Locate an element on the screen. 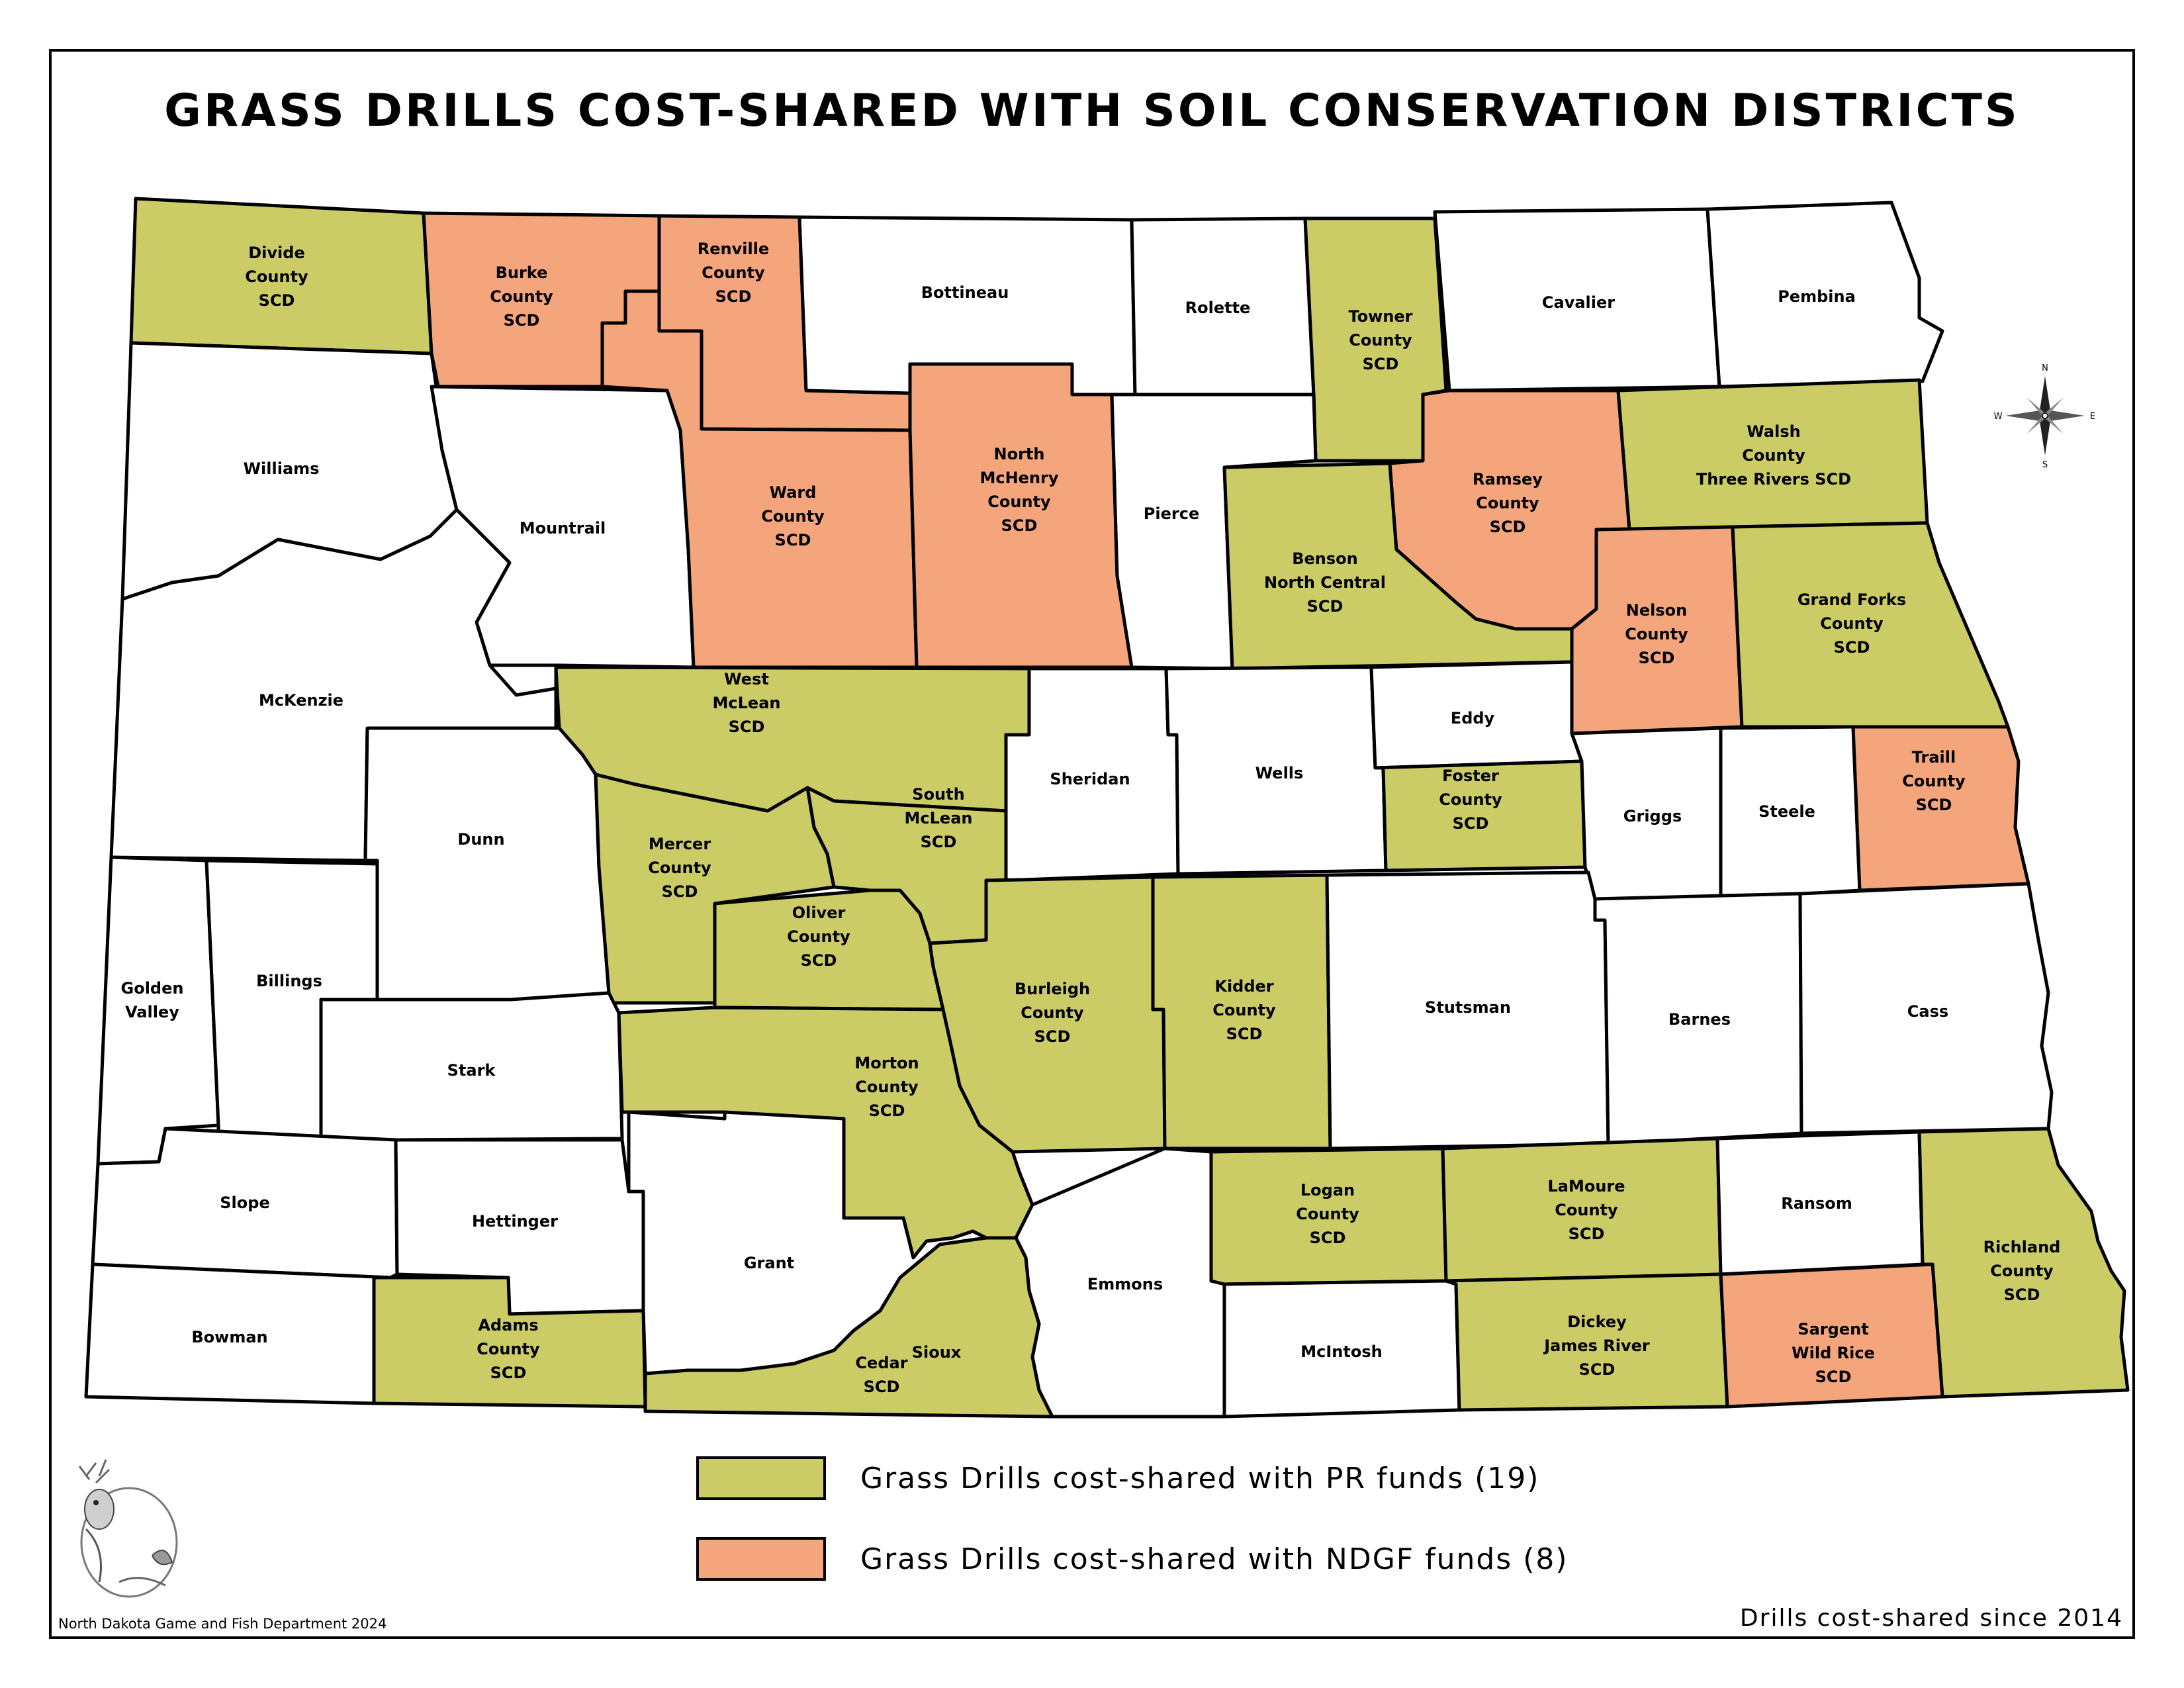 This screenshot has width=2184, height=1688. county-label-burleigh: County is located at coordinates (1052, 1013).